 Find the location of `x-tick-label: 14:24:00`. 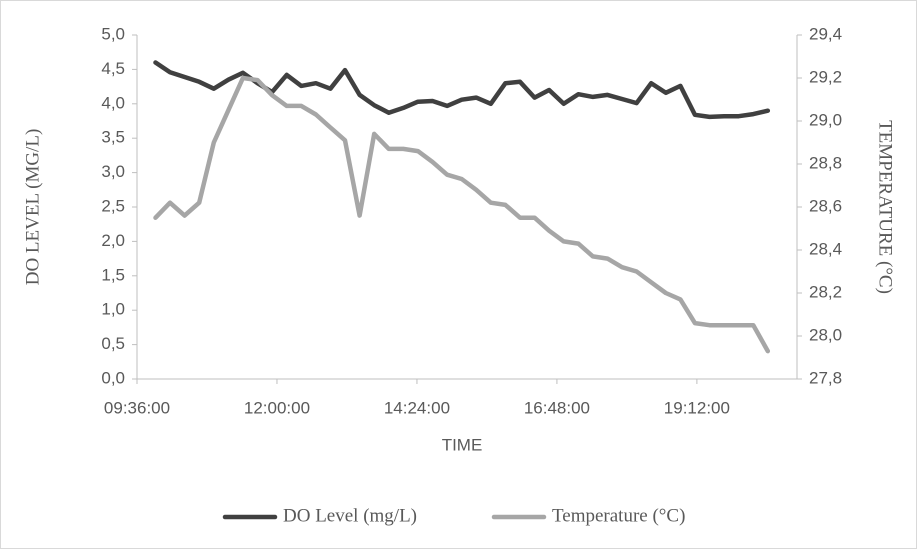

x-tick-label: 14:24:00 is located at coordinates (417, 407).